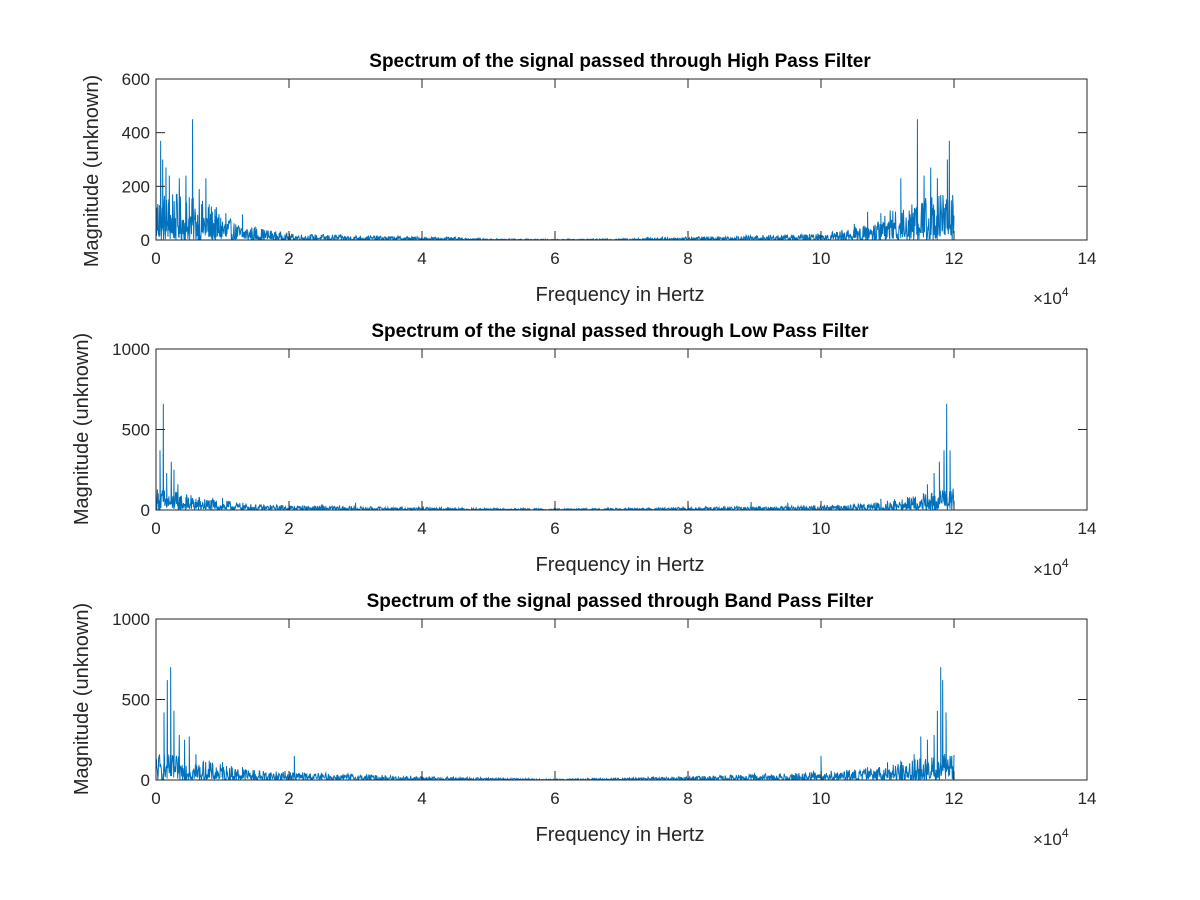  Describe the element at coordinates (136, 186) in the screenshot. I see `y-tick-label: 200` at that location.